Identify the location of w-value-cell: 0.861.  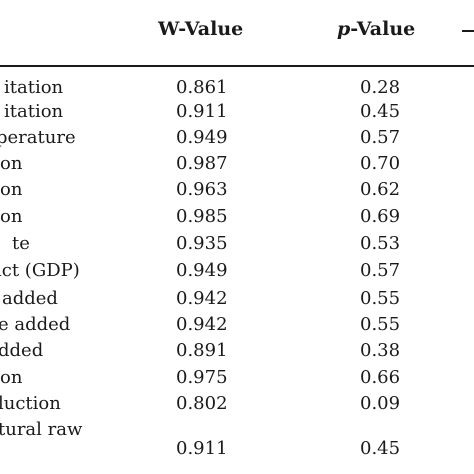
(202, 87).